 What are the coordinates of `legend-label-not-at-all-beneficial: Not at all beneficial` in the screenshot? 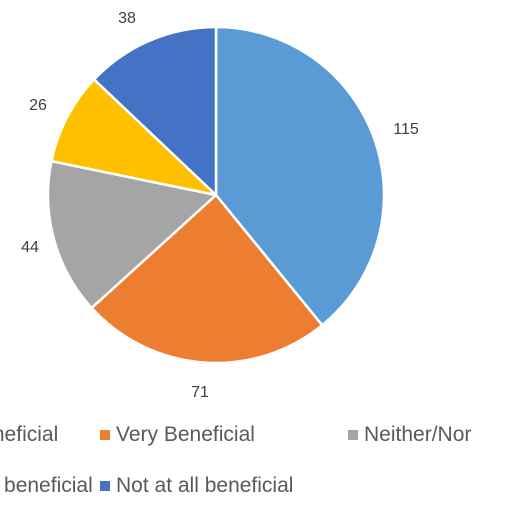 It's located at (204, 485).